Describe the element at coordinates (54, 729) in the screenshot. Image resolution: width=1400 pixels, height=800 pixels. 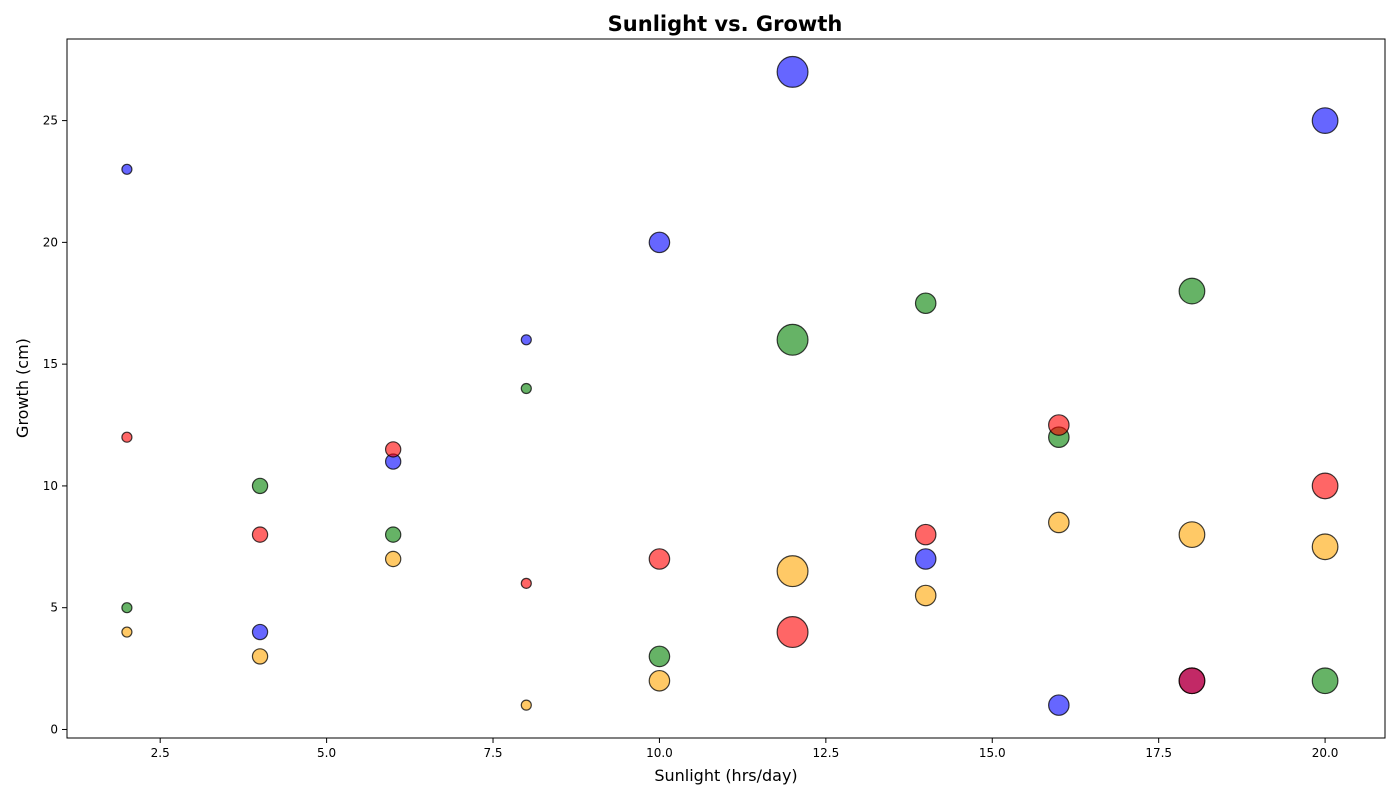
I see `y-tick-label-0: 0` at that location.